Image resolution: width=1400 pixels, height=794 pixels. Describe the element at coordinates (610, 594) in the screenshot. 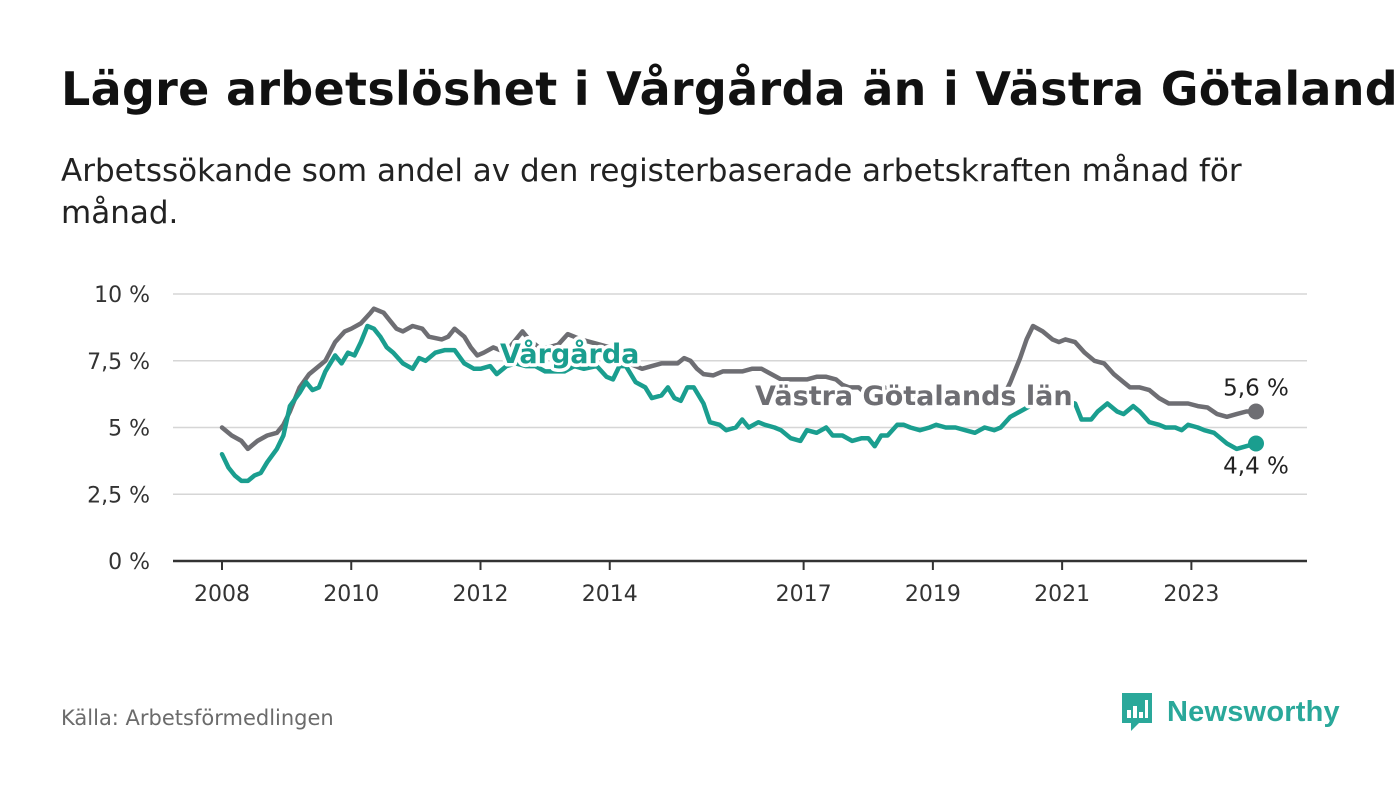

I see `x-tick-label: 2014` at that location.